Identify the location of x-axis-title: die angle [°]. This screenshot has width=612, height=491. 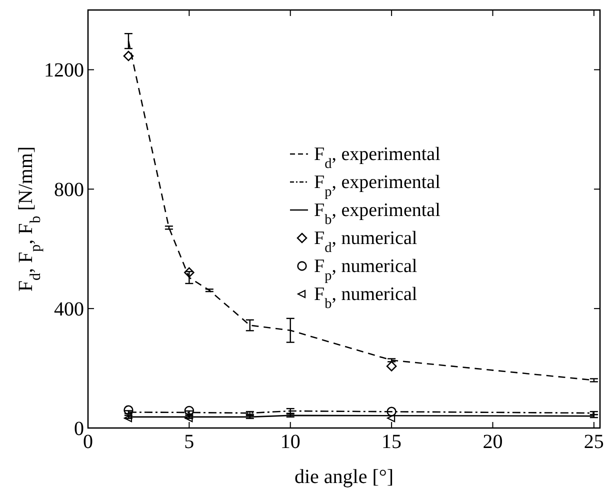
(344, 477).